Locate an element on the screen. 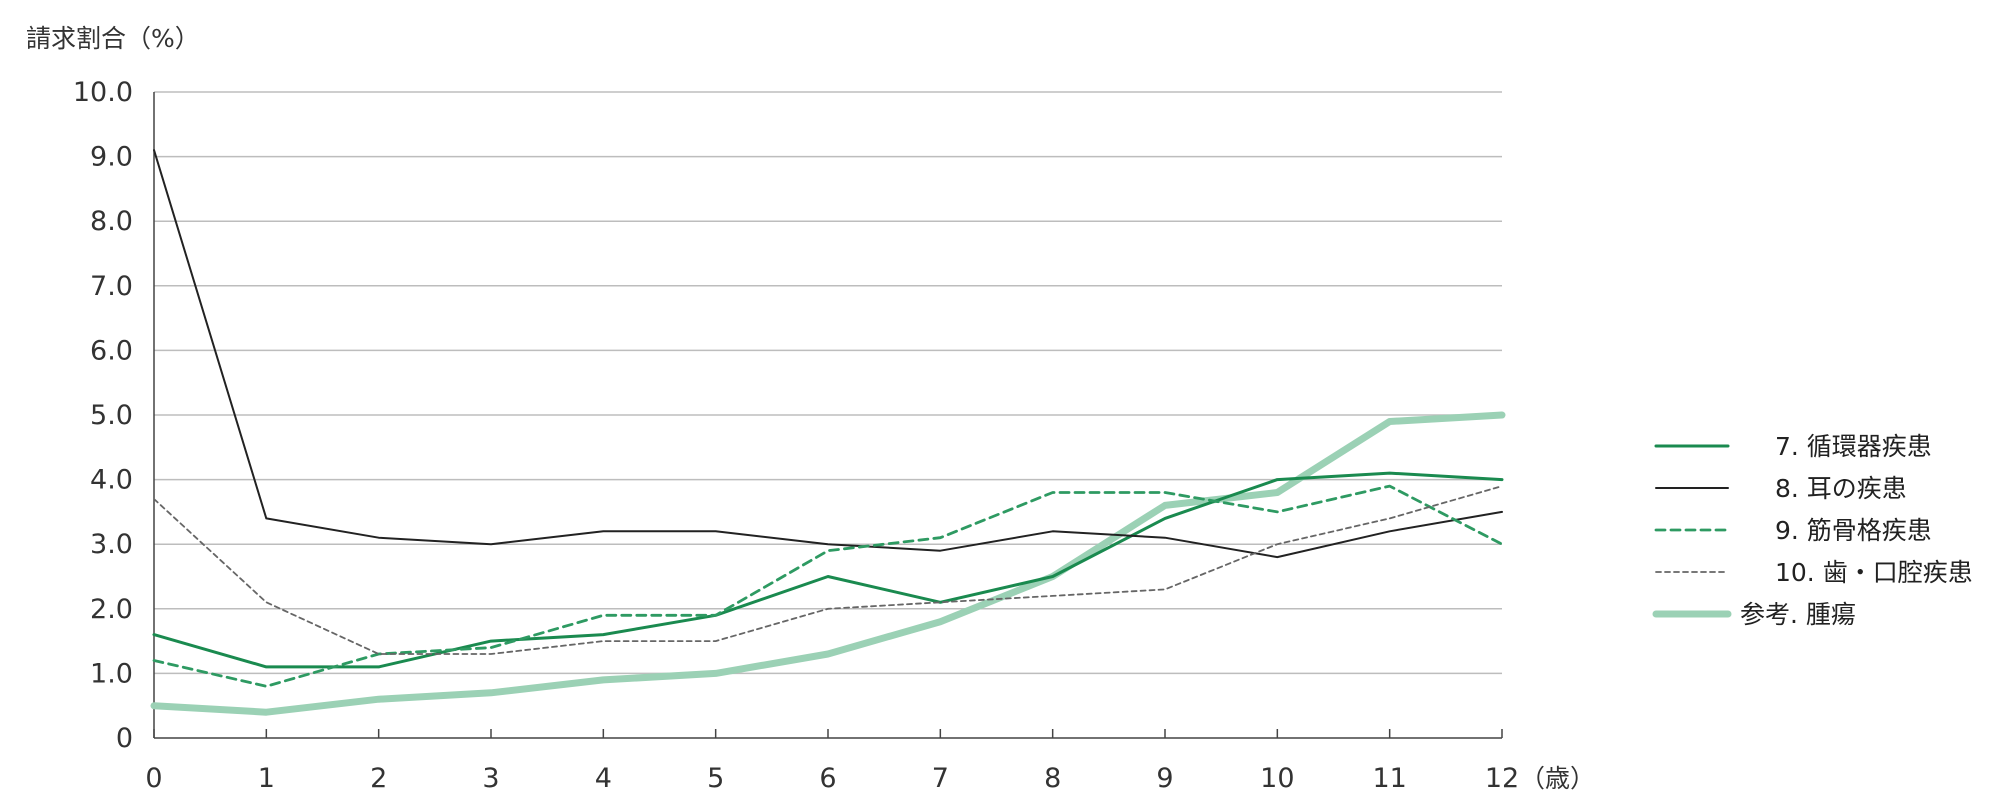 The width and height of the screenshot is (2011, 792). x-tick-label: 5 is located at coordinates (715, 777).